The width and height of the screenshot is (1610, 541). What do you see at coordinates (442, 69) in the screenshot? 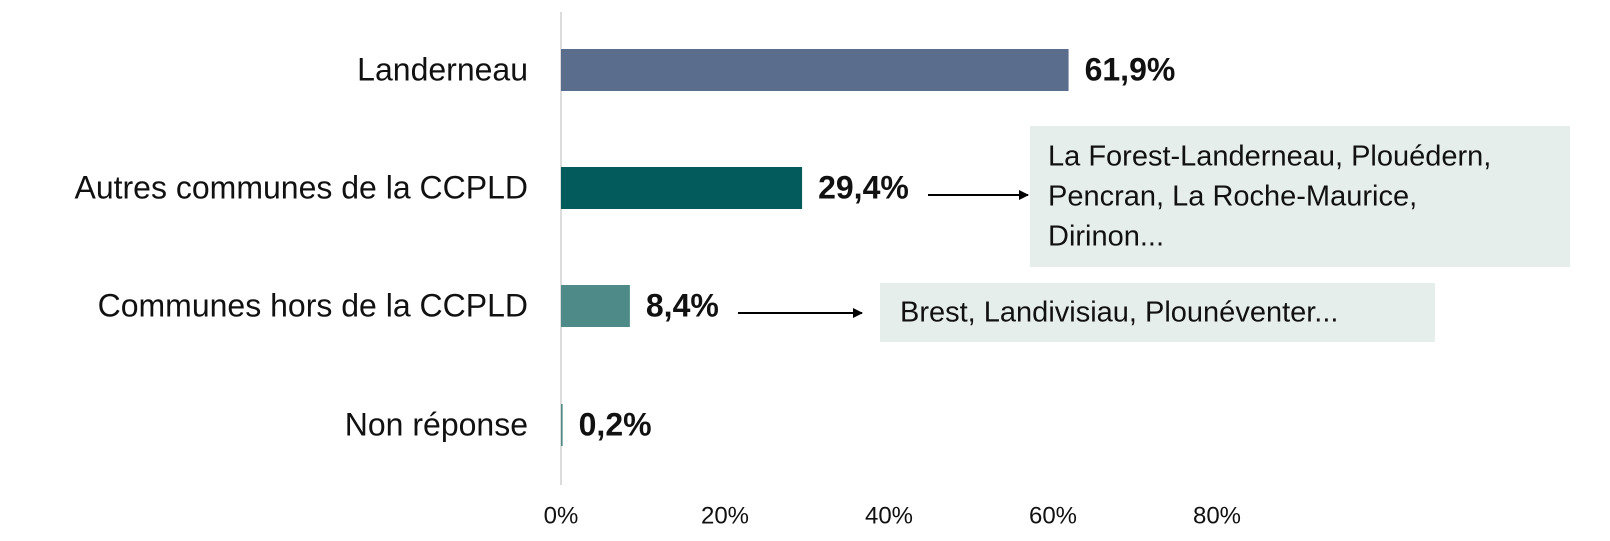
I see `category-label: Landerneau` at bounding box center [442, 69].